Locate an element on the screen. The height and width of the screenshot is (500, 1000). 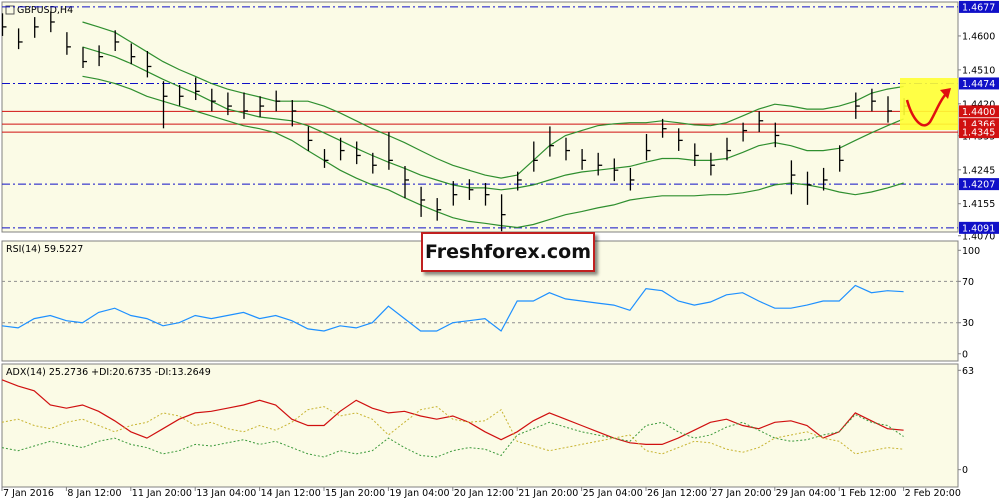
x-tick-label: 25 Jan 04:00 is located at coordinates (613, 493).